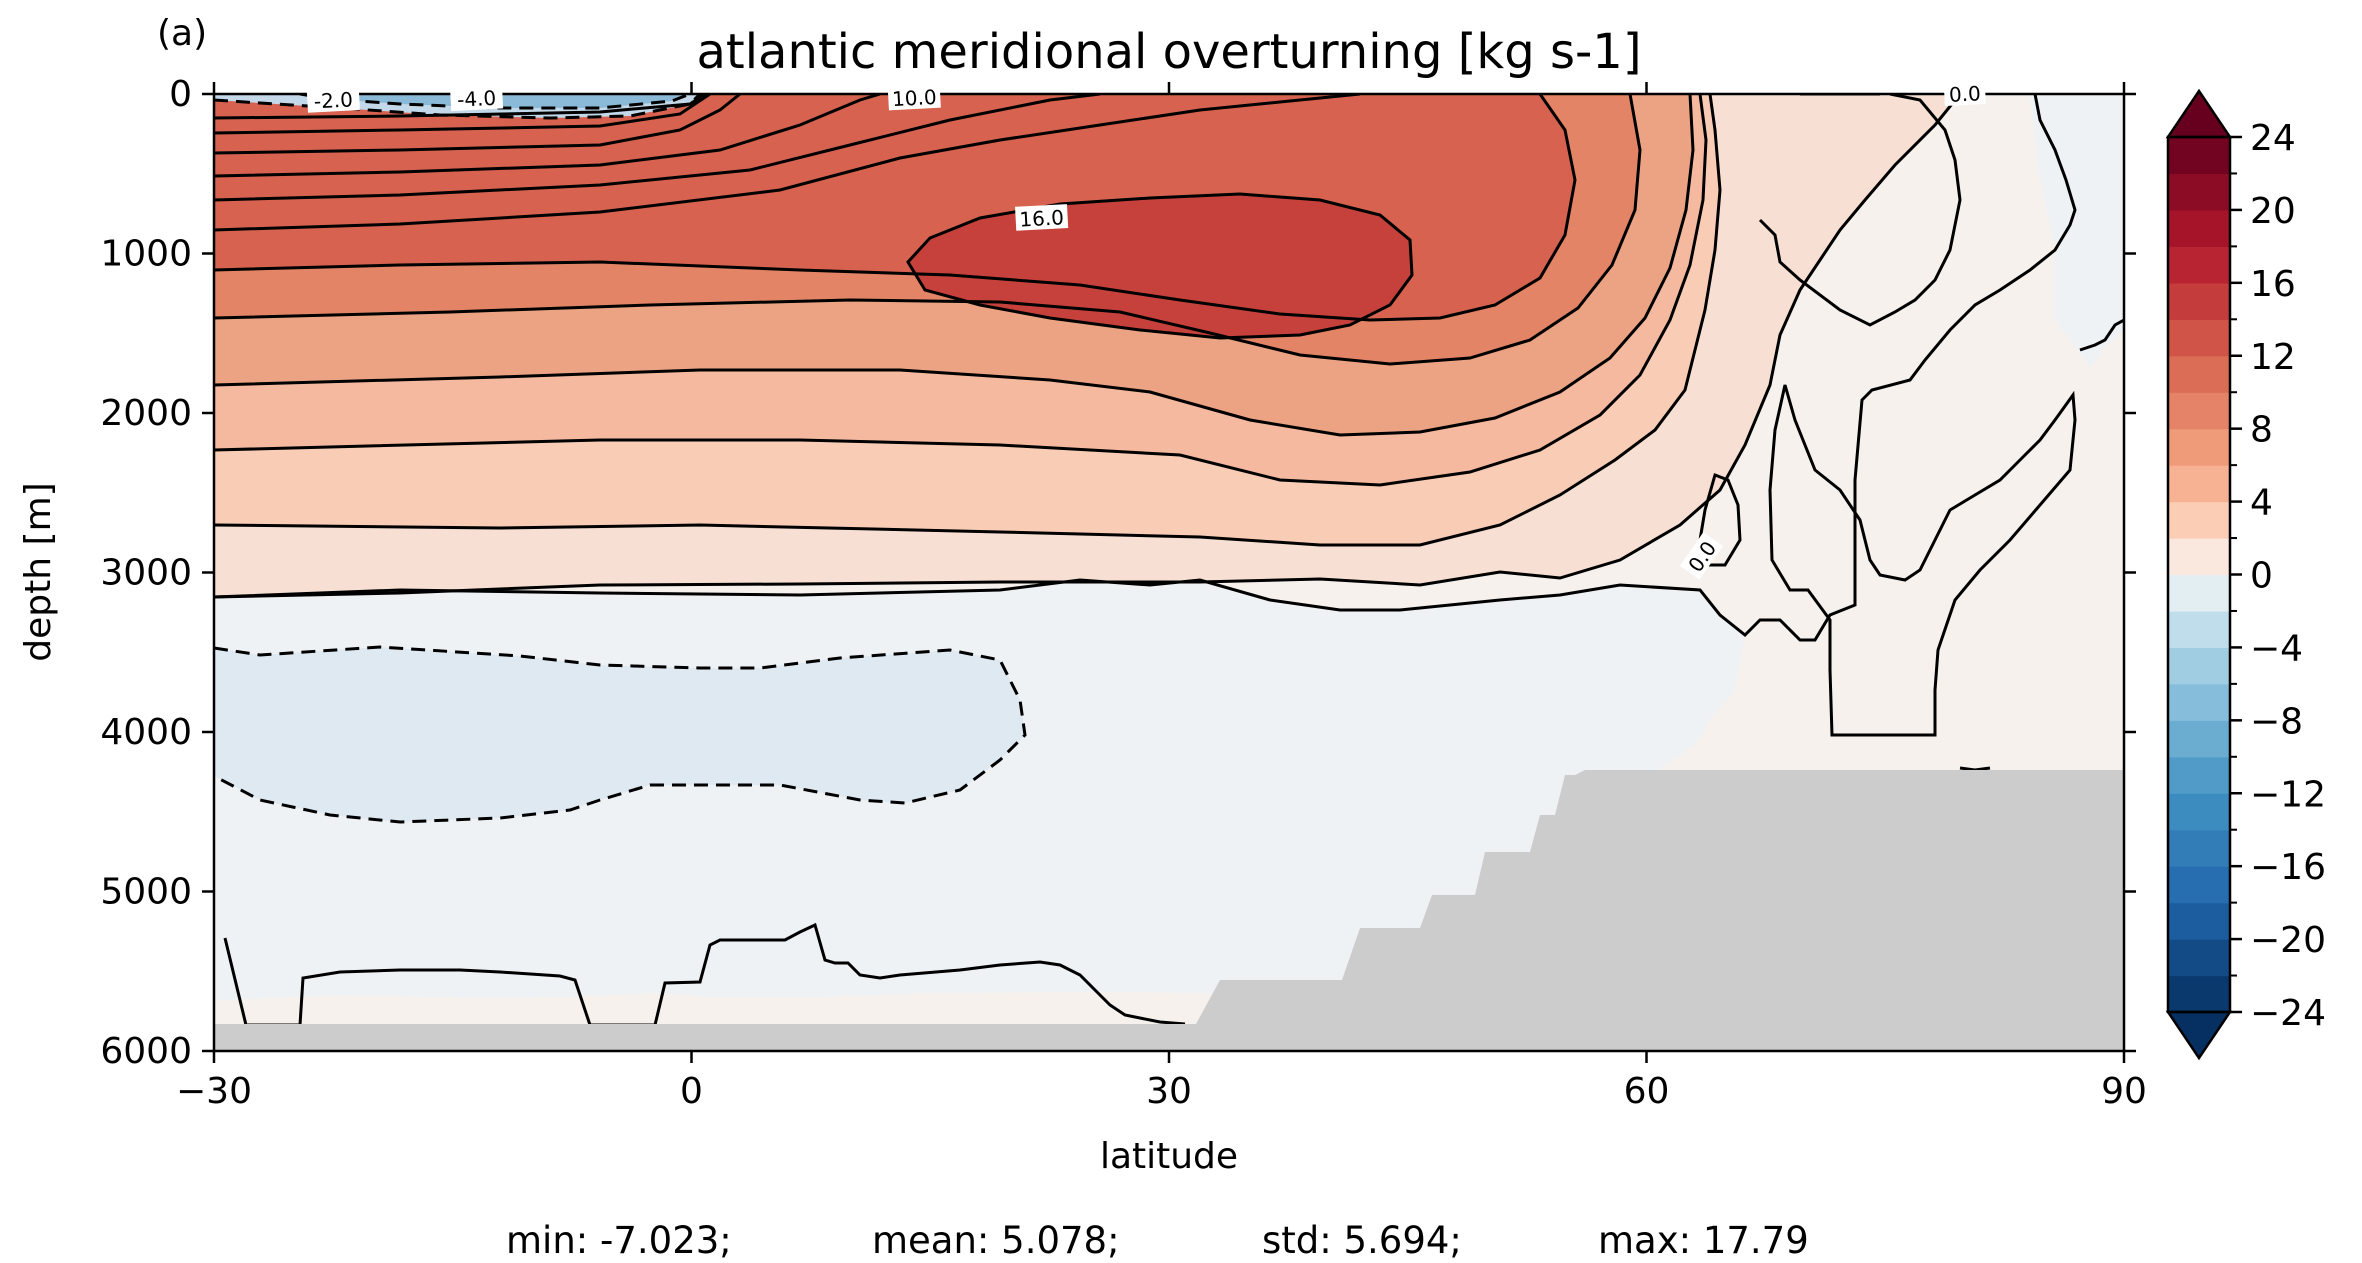 The image size is (2362, 1263). I want to click on colorbar-tick-label: −16, so click(2288, 867).